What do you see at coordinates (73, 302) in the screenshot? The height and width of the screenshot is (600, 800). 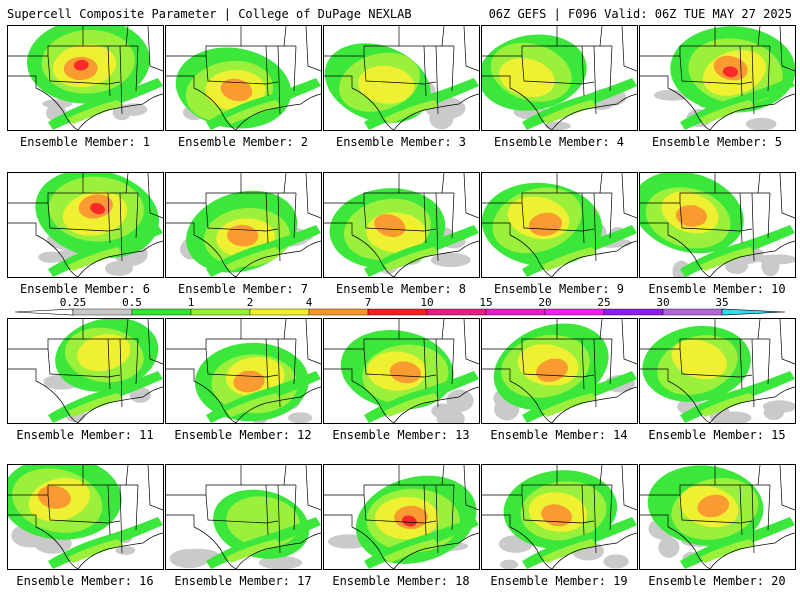 I see `legend-label: 0.25` at bounding box center [73, 302].